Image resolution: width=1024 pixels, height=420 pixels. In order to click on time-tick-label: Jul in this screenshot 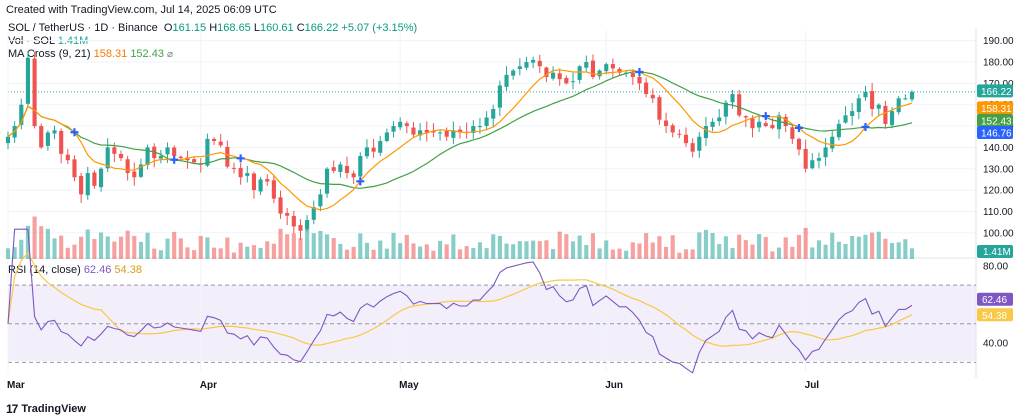, I will do `click(812, 385)`.